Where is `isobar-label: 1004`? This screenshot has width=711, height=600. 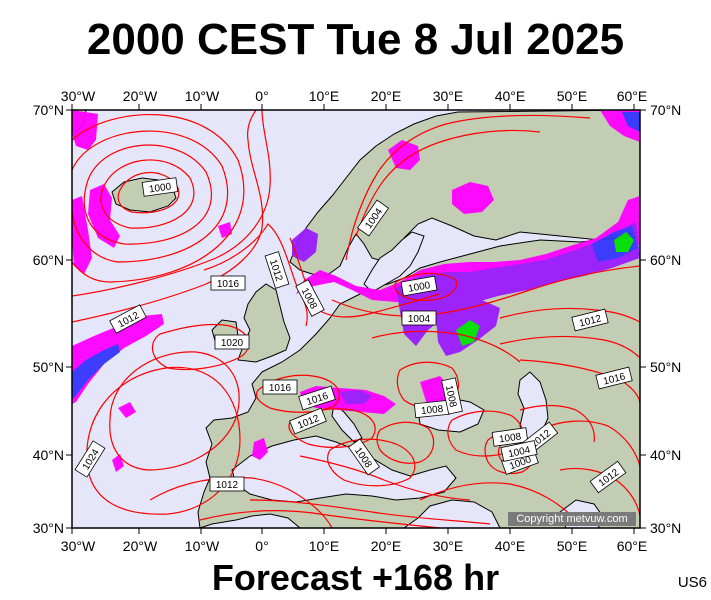 isobar-label: 1004 is located at coordinates (519, 451).